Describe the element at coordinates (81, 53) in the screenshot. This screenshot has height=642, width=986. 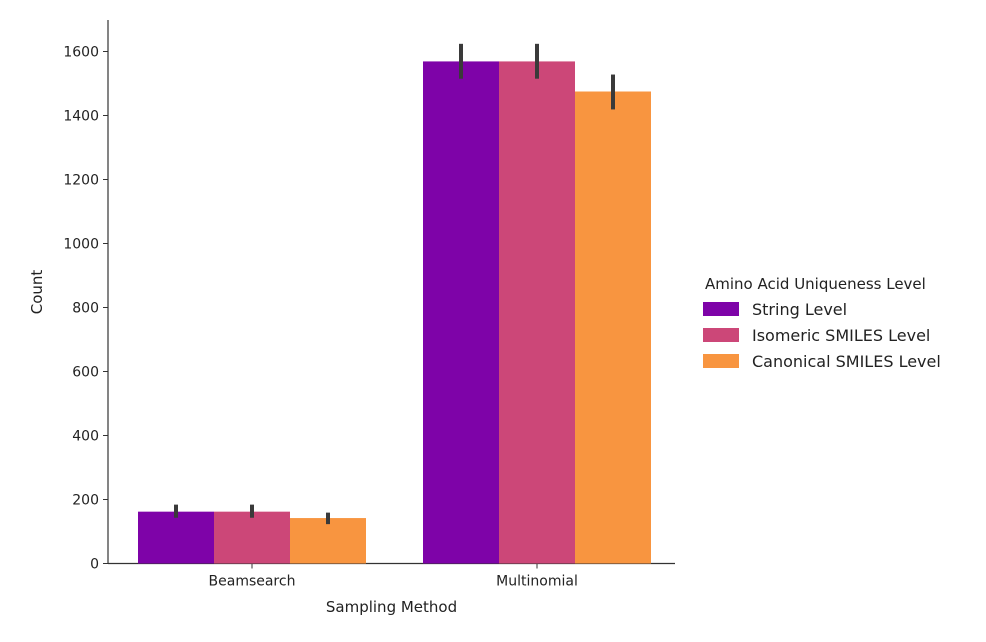
I see `y-tick-label: 1600` at that location.